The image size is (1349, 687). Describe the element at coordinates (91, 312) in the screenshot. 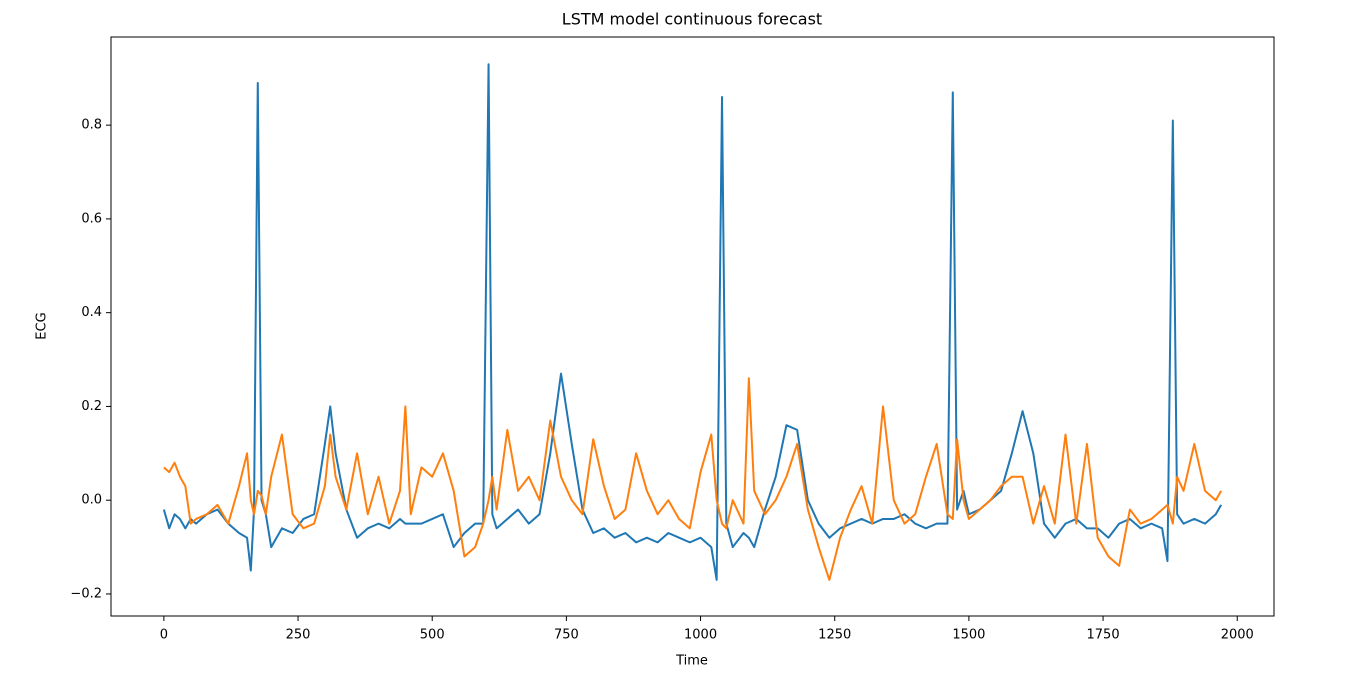

I see `y-tick-label: 0.4` at that location.